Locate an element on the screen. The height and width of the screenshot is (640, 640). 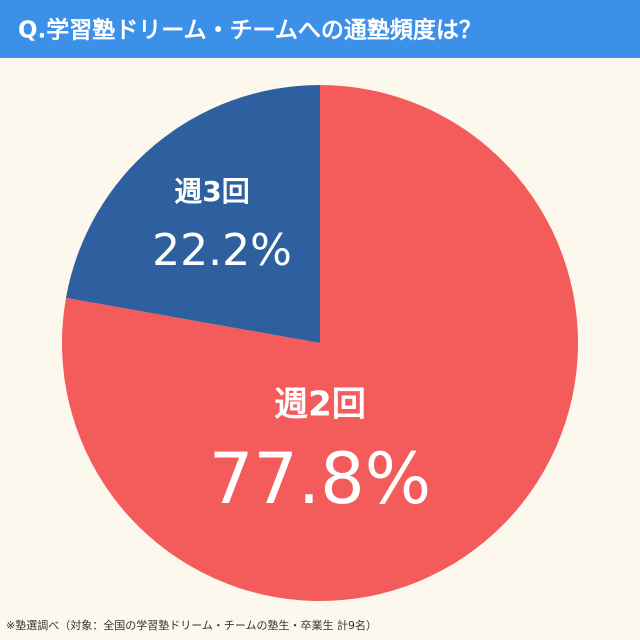
slice-value-label: 22.2% is located at coordinates (222, 250).